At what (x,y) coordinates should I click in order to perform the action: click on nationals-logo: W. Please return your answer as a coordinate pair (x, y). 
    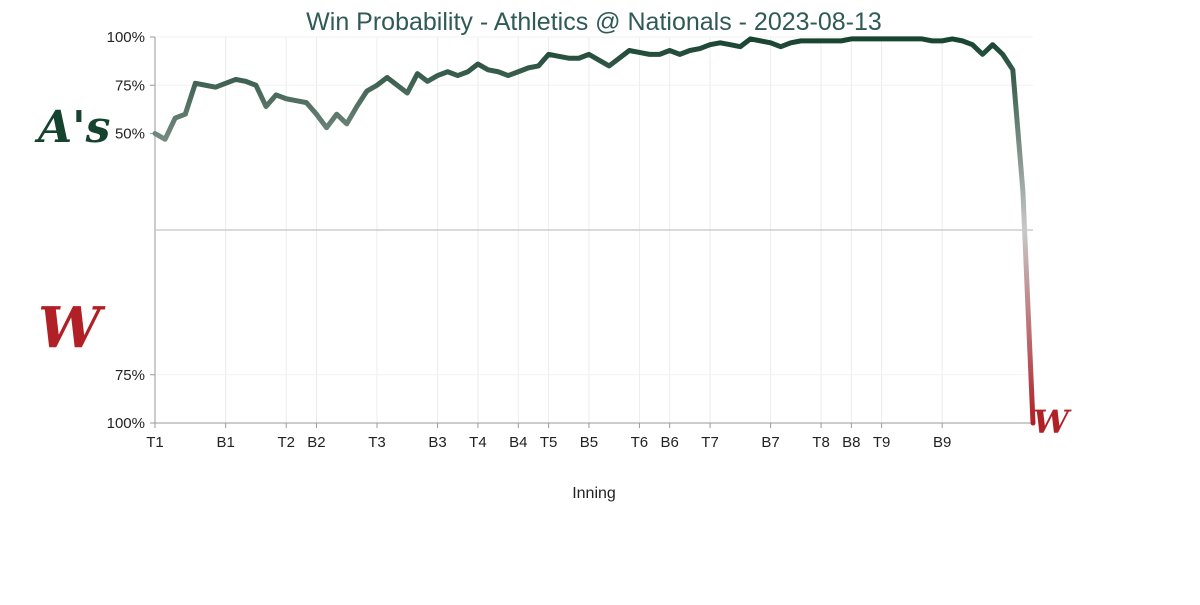
    Looking at the image, I should click on (72, 328).